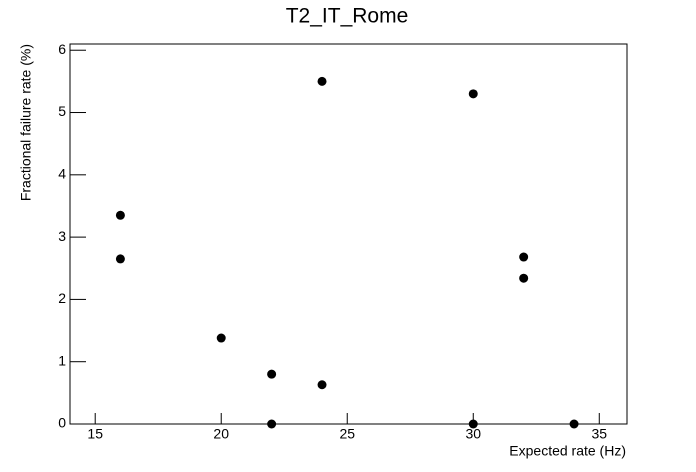 Image resolution: width=696 pixels, height=472 pixels. Describe the element at coordinates (95, 434) in the screenshot. I see `x-tick-label: 15` at that location.